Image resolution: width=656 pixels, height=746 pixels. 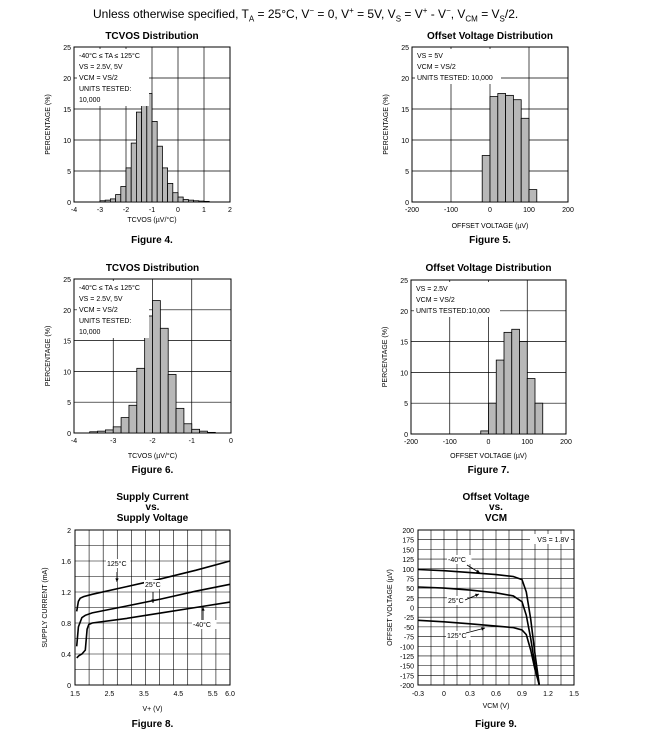 What do you see at coordinates (66, 562) in the screenshot?
I see `fig8-ytick: 1.6` at bounding box center [66, 562].